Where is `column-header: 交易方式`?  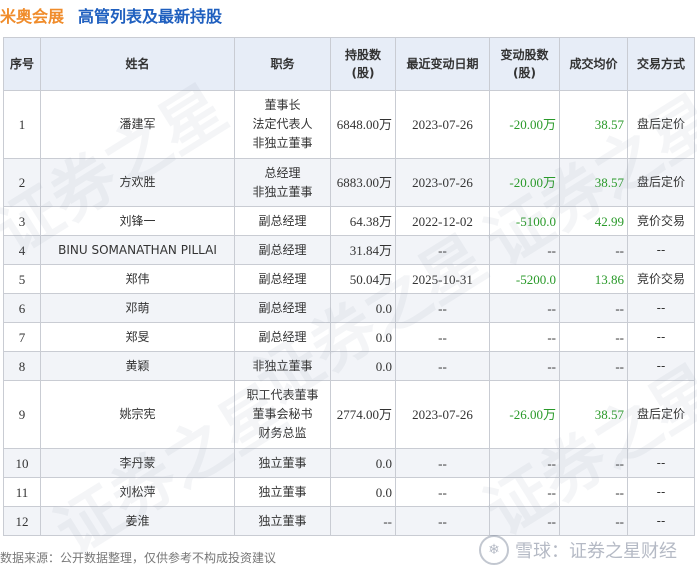
column-header: 交易方式 is located at coordinates (661, 64).